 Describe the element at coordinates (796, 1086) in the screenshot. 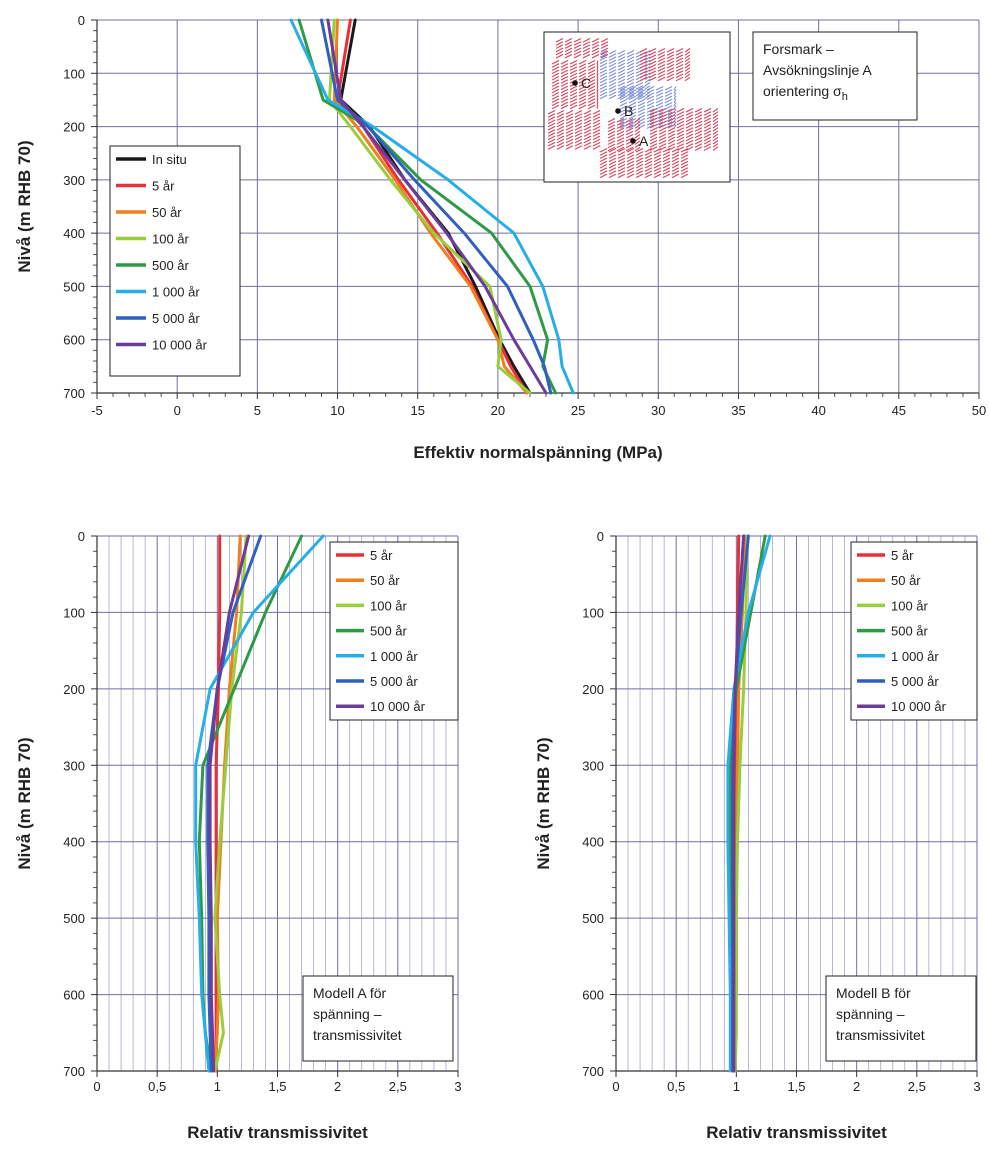

I see `x-tick-label: 1,5` at that location.